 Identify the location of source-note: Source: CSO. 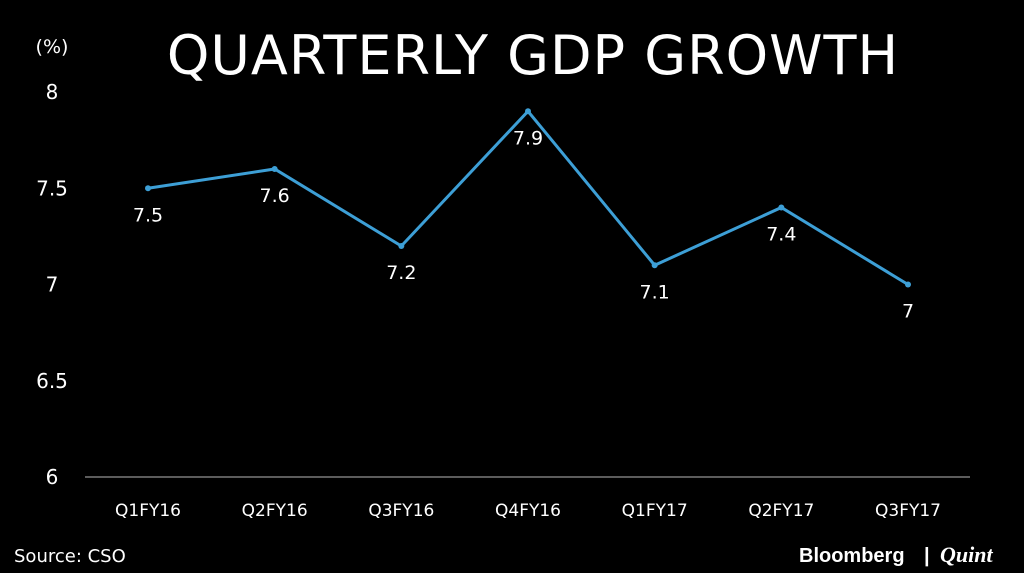
(70, 556).